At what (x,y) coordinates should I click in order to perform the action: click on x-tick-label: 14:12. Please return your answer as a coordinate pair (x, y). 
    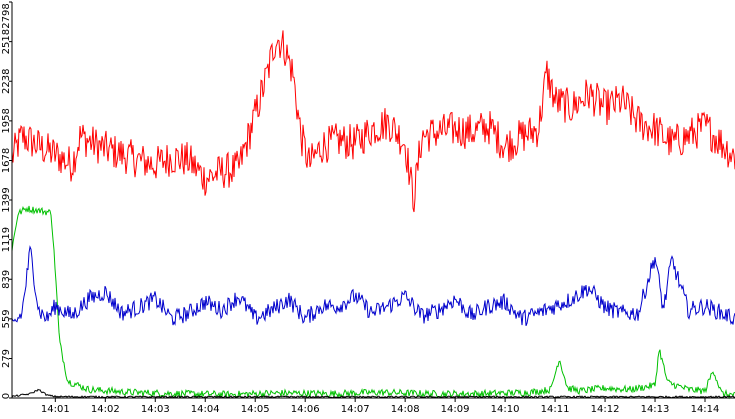
    Looking at the image, I should click on (605, 409).